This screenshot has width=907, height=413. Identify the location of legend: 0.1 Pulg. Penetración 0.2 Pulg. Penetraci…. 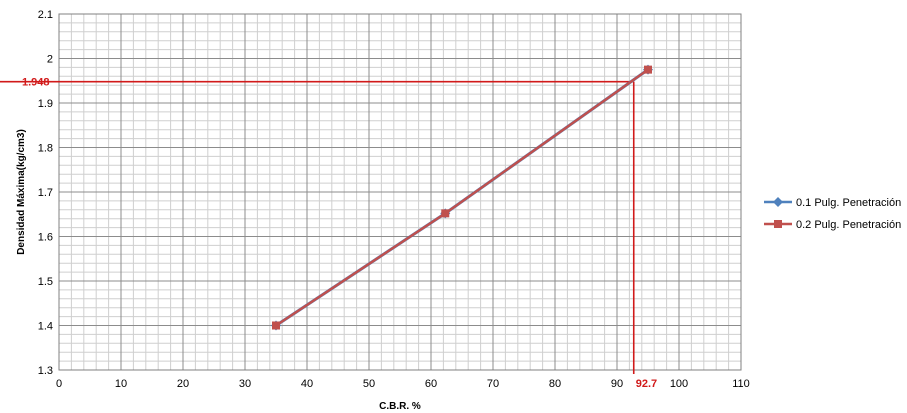
(832, 214).